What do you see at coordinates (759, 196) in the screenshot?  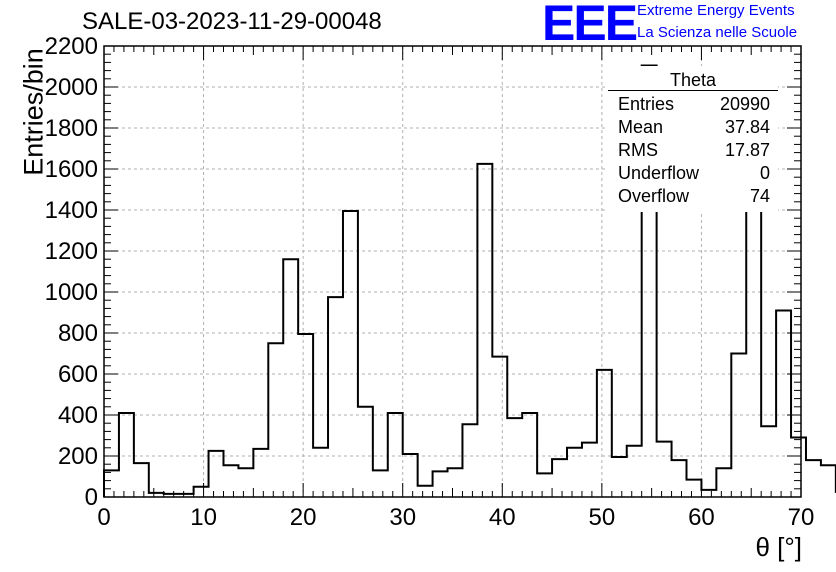 I see `stats-value: 74` at bounding box center [759, 196].